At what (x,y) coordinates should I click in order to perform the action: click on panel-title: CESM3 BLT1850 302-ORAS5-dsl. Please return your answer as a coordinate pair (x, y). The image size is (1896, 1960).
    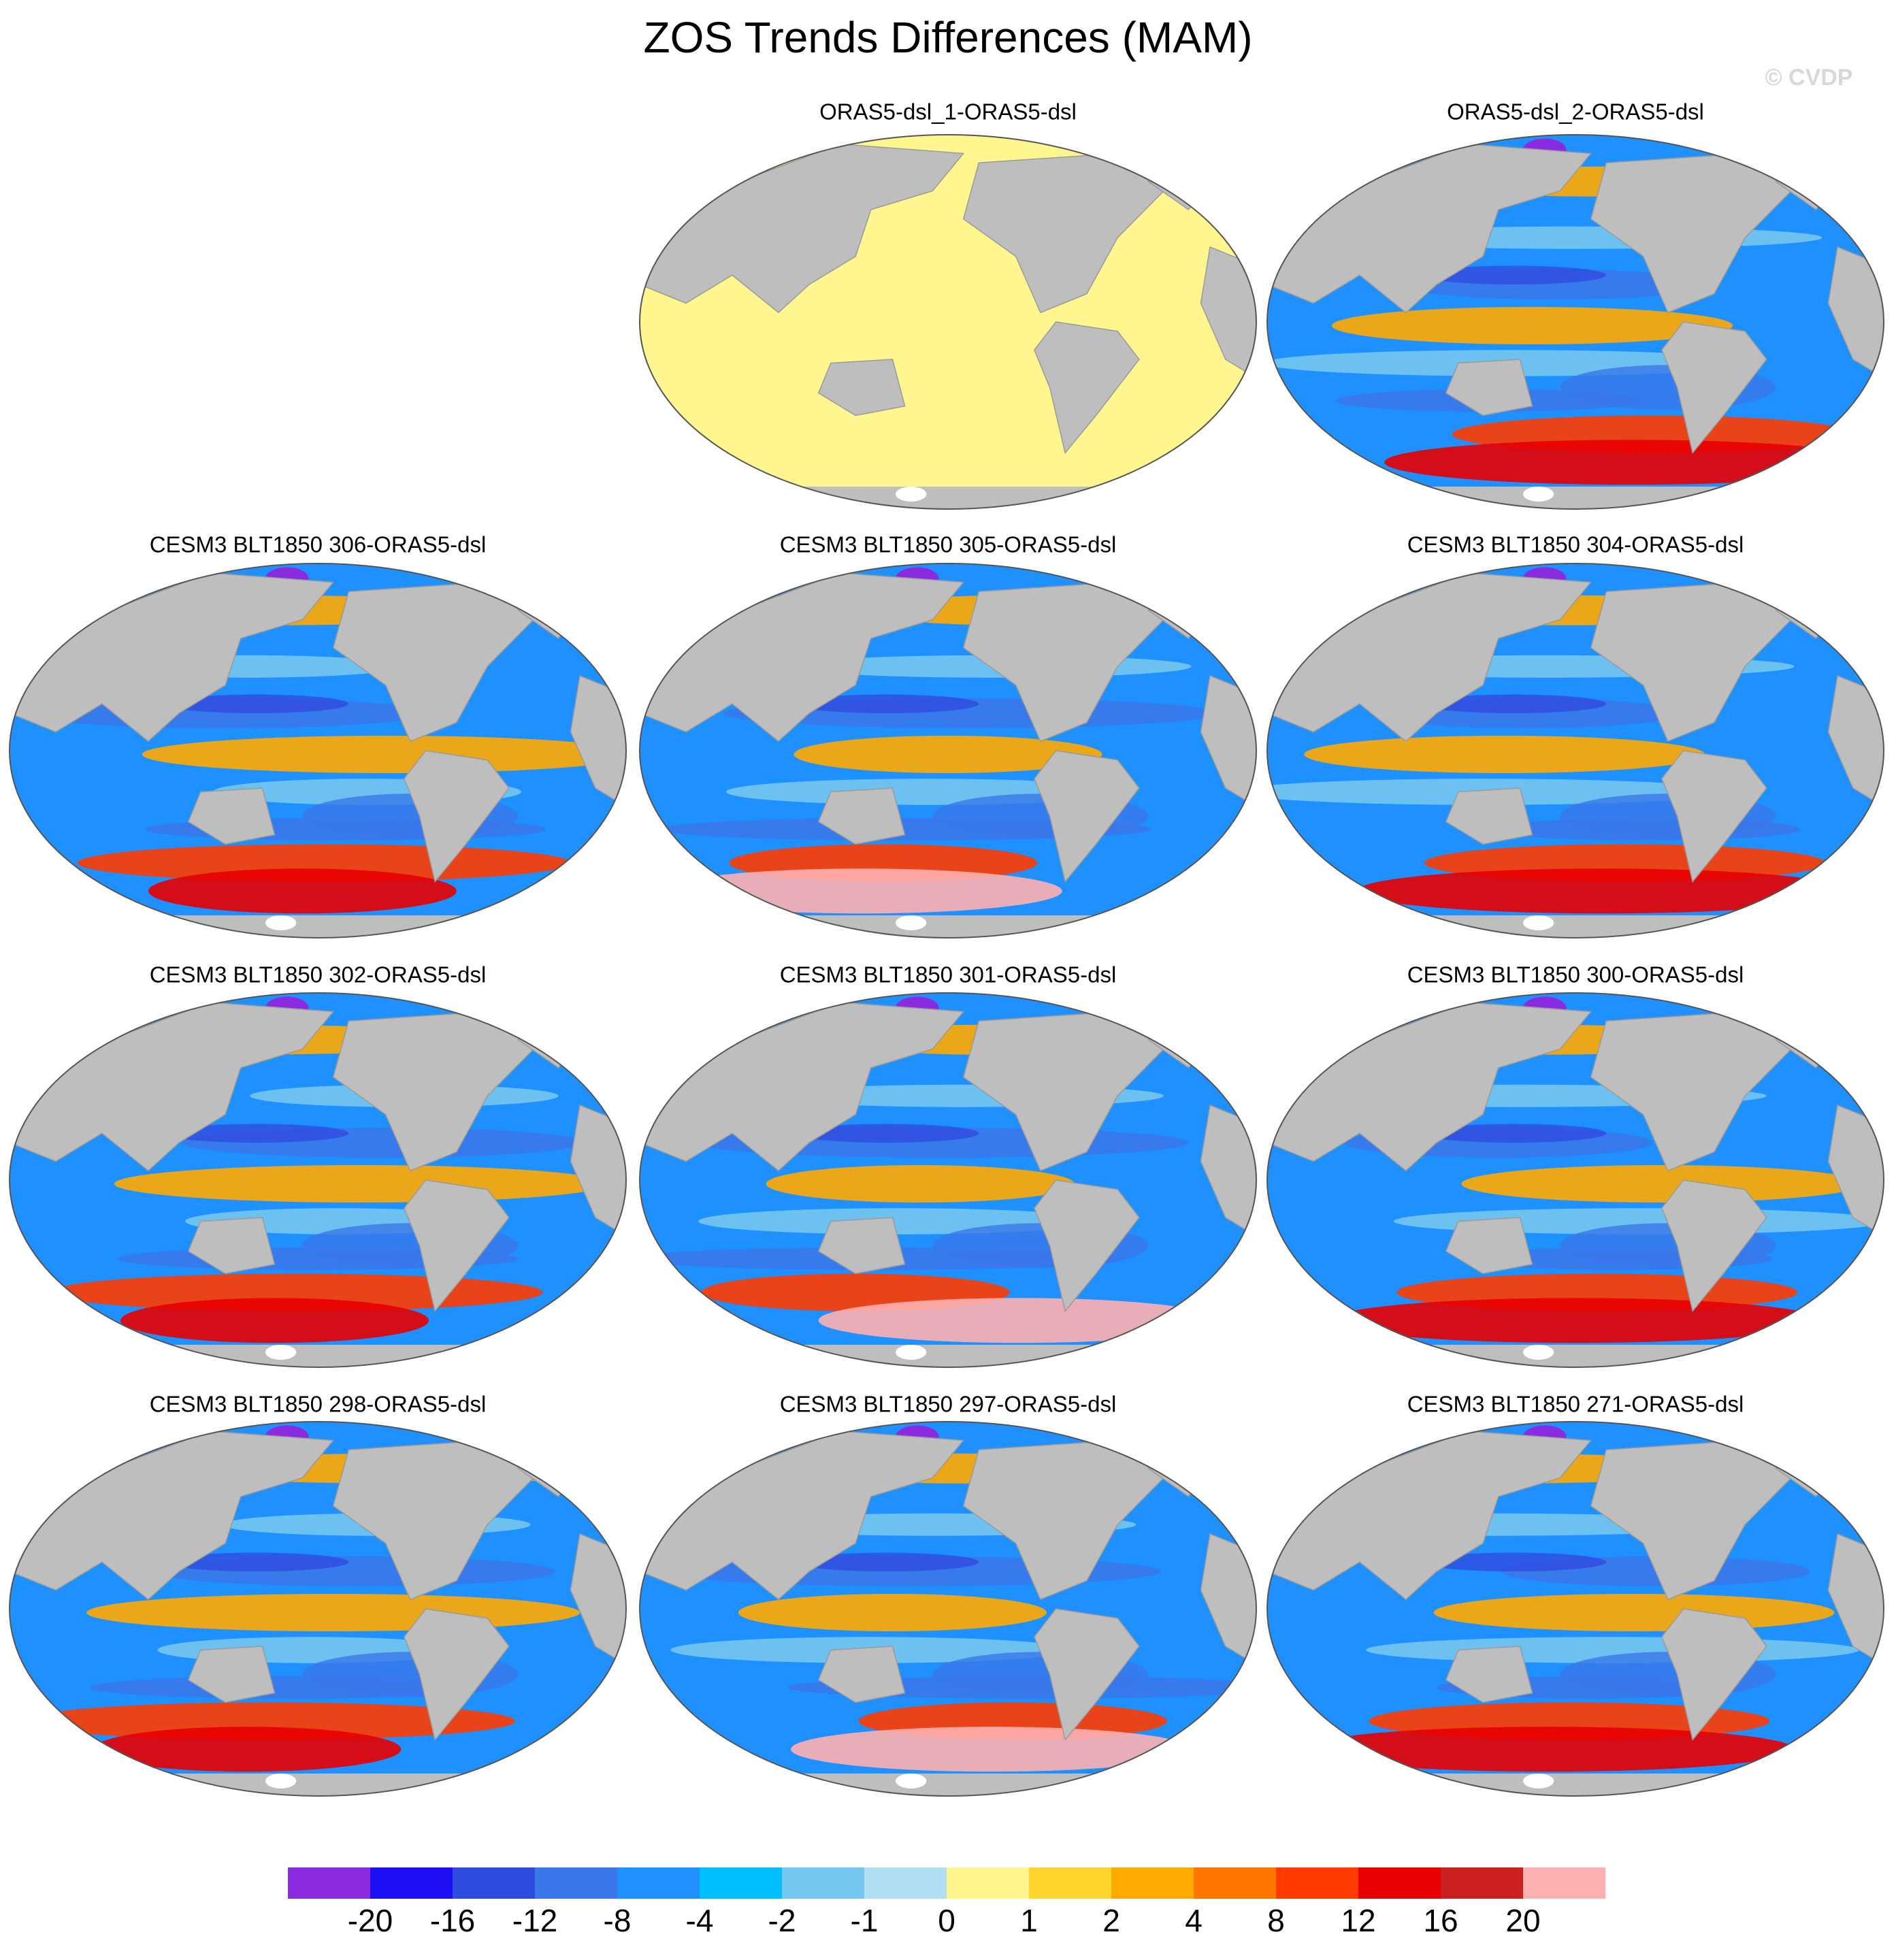
    Looking at the image, I should click on (318, 974).